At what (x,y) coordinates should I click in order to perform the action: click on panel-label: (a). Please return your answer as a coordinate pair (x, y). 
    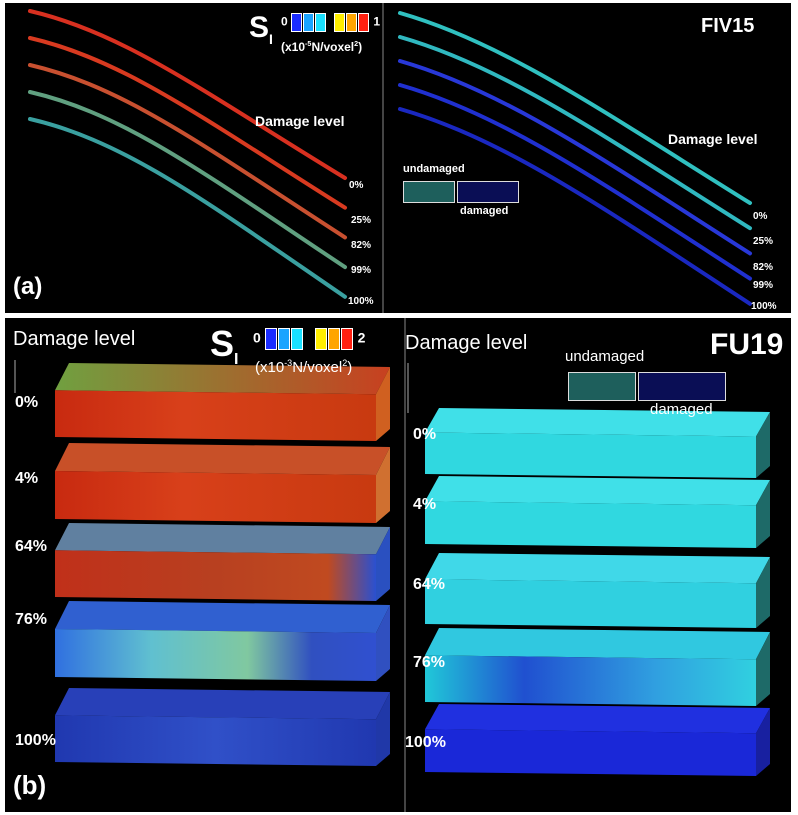
    Looking at the image, I should click on (28, 286).